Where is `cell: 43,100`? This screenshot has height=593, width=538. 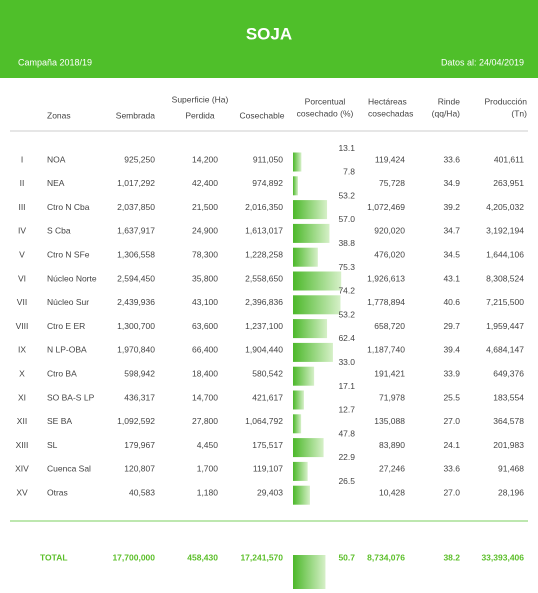 cell: 43,100 is located at coordinates (205, 302).